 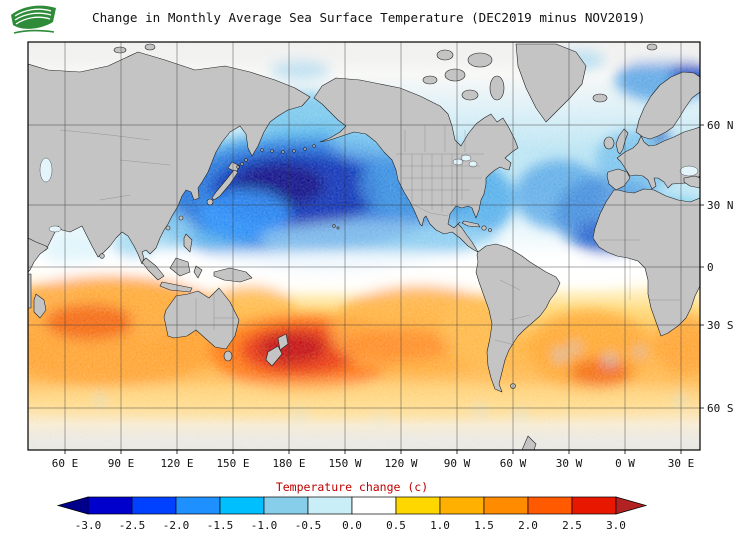 What do you see at coordinates (40, 306) in the screenshot?
I see `landmass-madagascar` at bounding box center [40, 306].